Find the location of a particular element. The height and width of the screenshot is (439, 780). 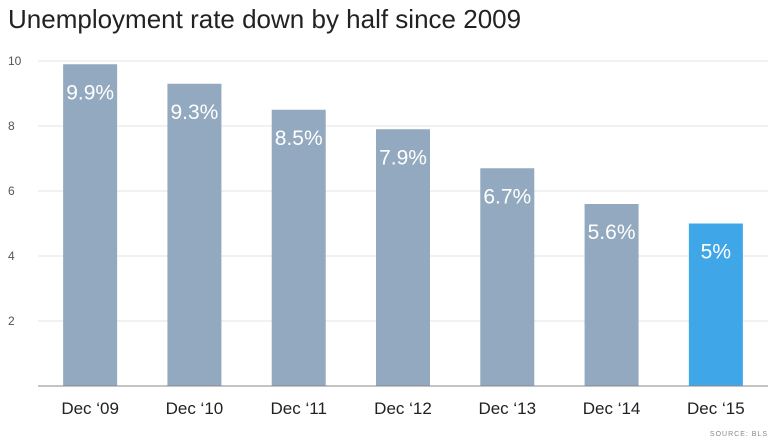

x-tick-label: Dec ‘11 is located at coordinates (299, 408).